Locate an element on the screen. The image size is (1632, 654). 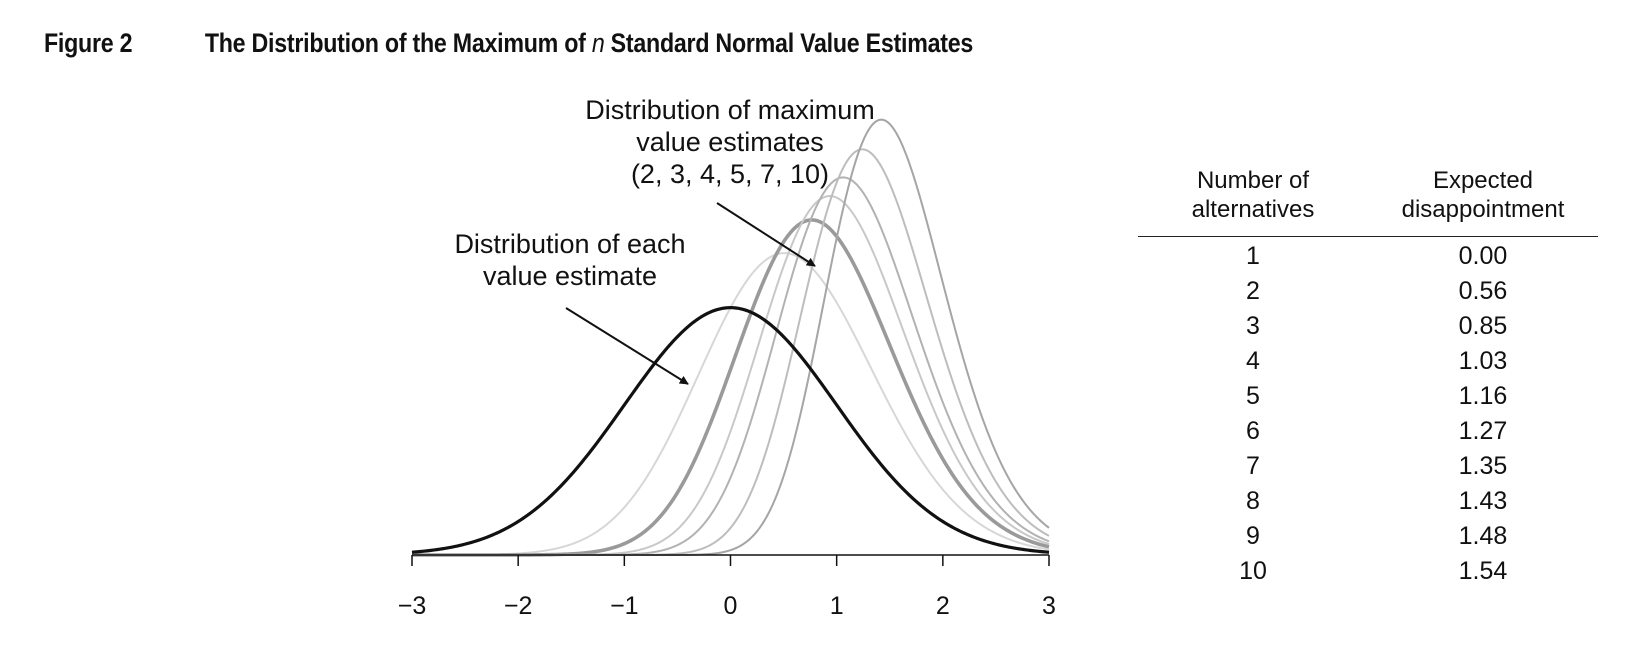
col-header-disappointment-line: Expected is located at coordinates (1483, 180).